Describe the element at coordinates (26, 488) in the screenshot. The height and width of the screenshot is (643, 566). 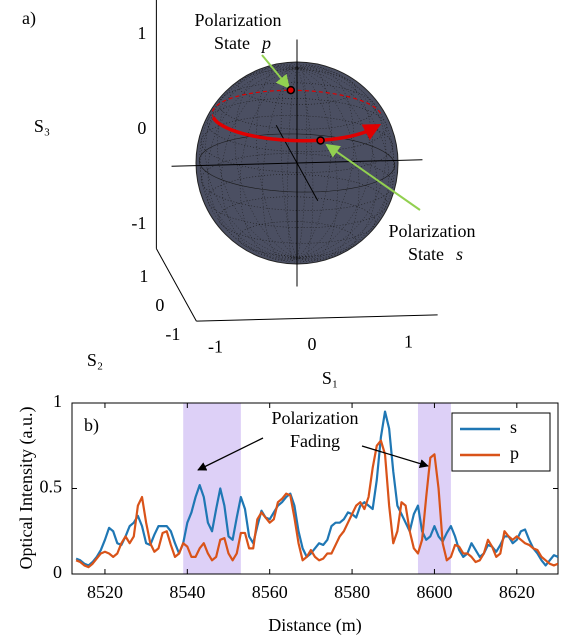
I see `y-axis-label: Optical Intensity (a.u.)` at that location.